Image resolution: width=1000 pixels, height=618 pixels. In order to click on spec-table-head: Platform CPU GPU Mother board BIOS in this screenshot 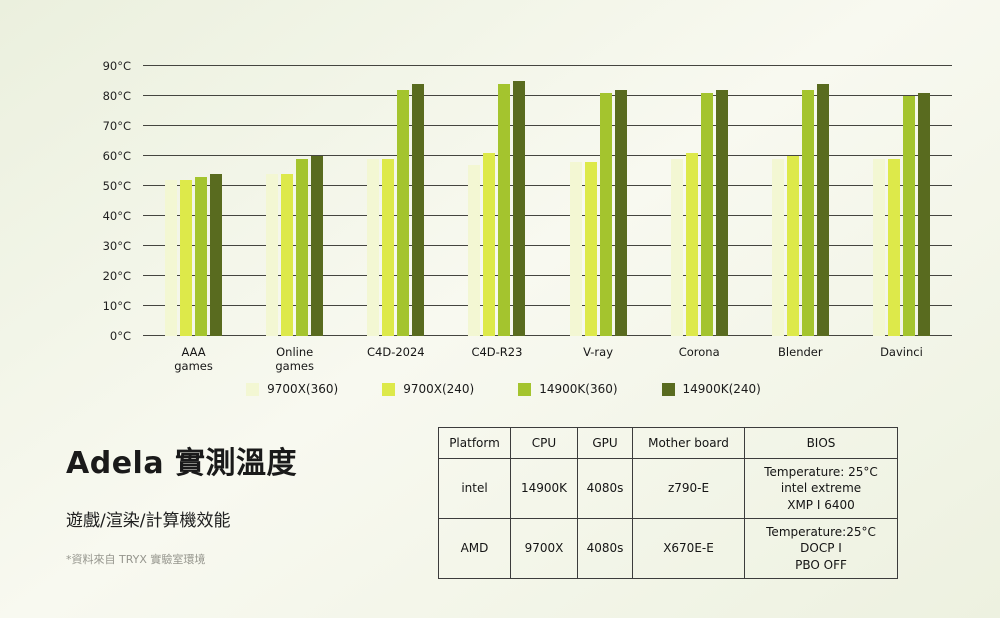, I will do `click(668, 443)`.